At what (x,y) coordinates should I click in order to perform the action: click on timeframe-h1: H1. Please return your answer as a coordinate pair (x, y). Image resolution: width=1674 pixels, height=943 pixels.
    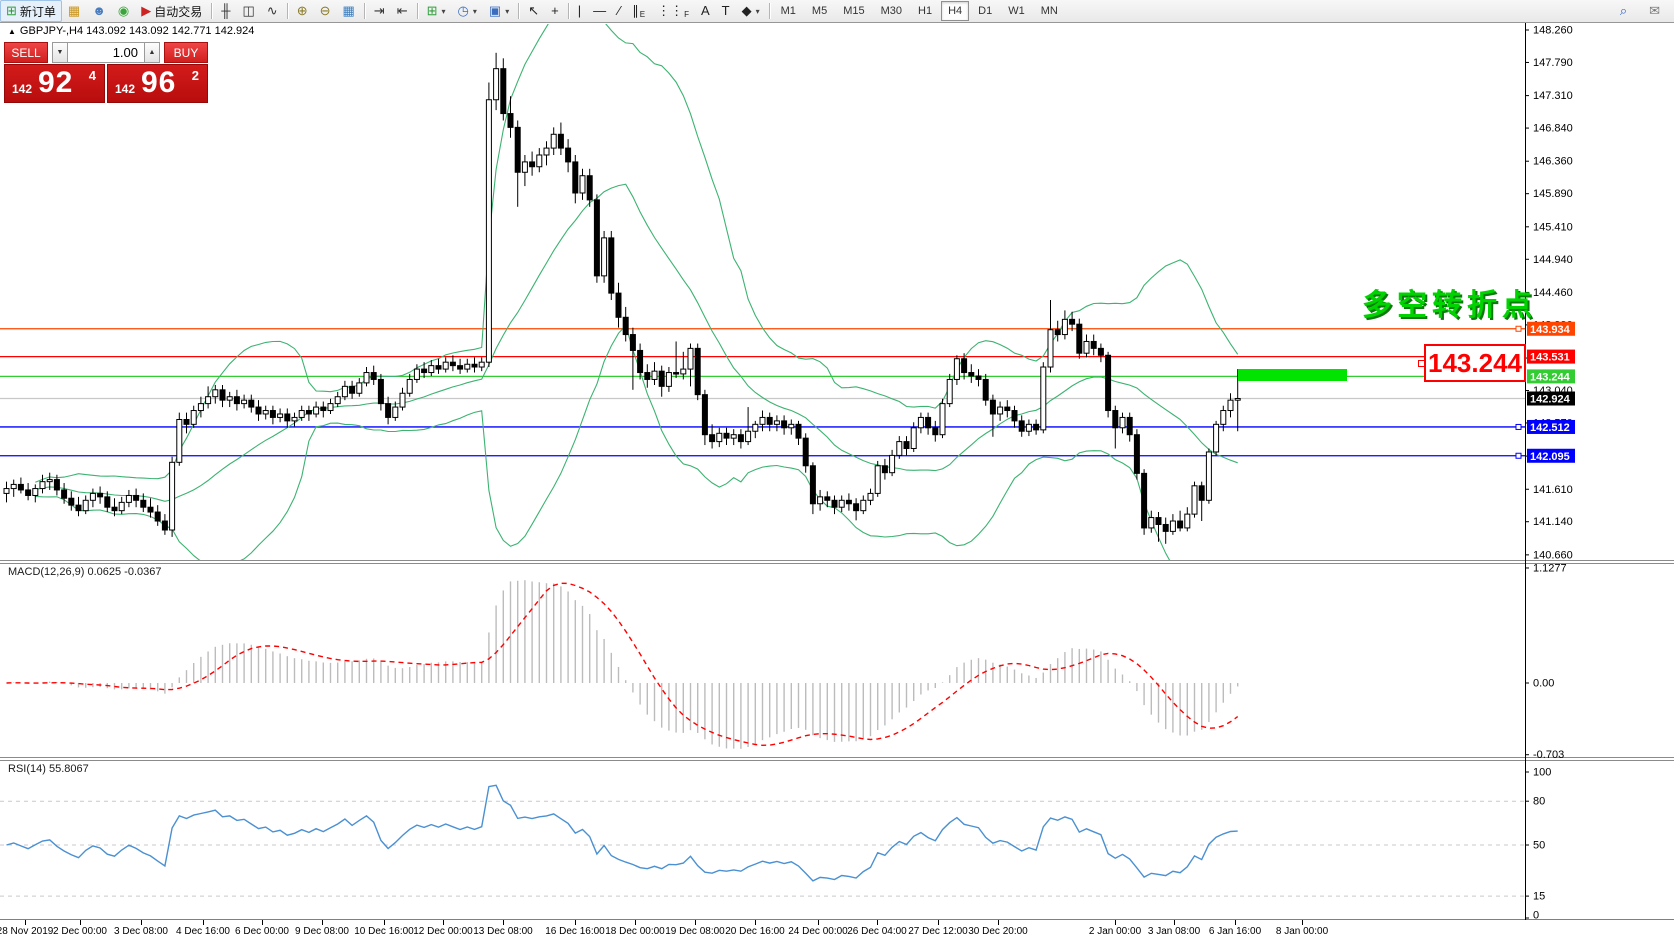
    Looking at the image, I should click on (925, 11).